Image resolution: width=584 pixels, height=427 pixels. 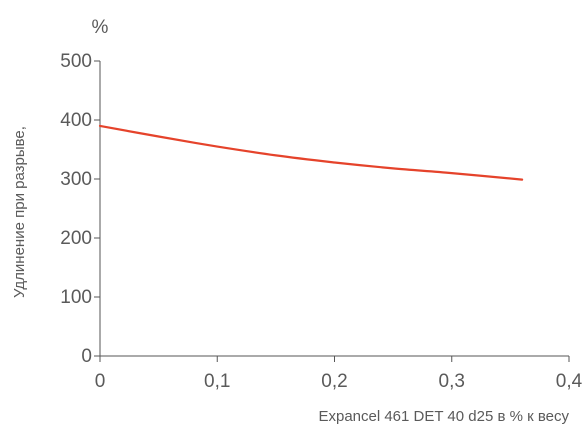 I want to click on x-tick-label: 0,2, so click(x=334, y=381).